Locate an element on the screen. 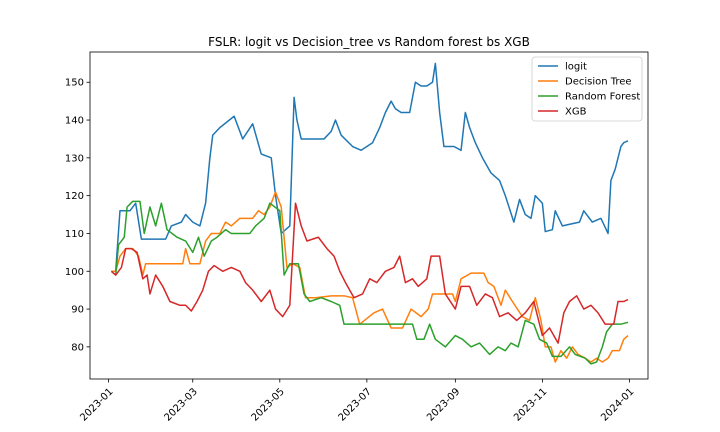  y-tick-label: 120 is located at coordinates (74, 196).